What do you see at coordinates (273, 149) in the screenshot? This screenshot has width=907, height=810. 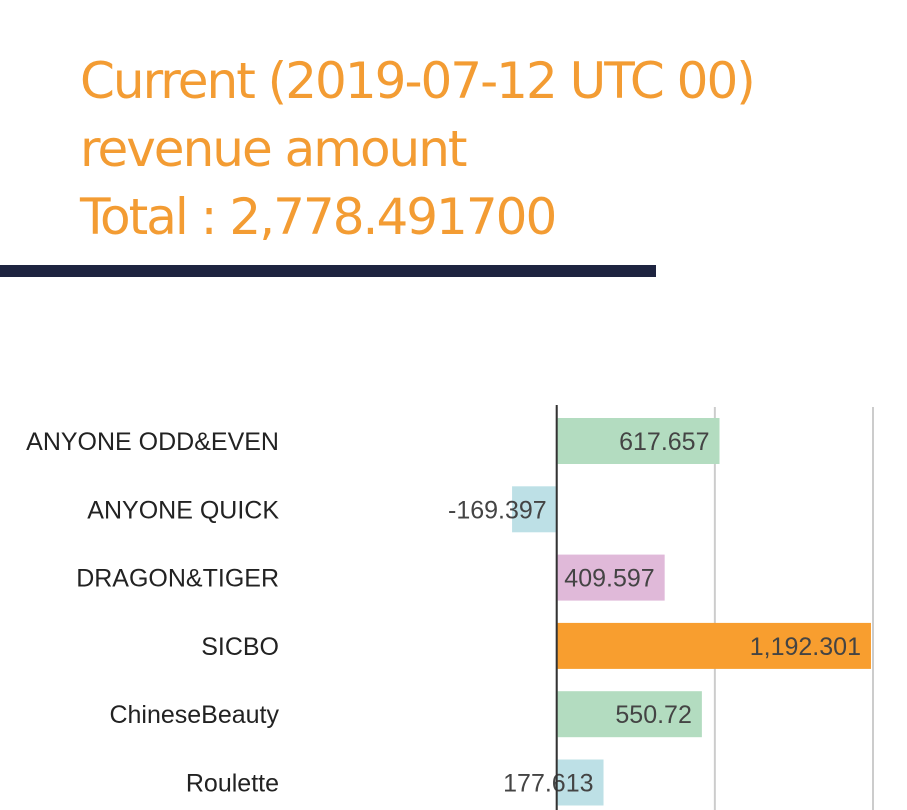 I see `title-line: revenue amount` at bounding box center [273, 149].